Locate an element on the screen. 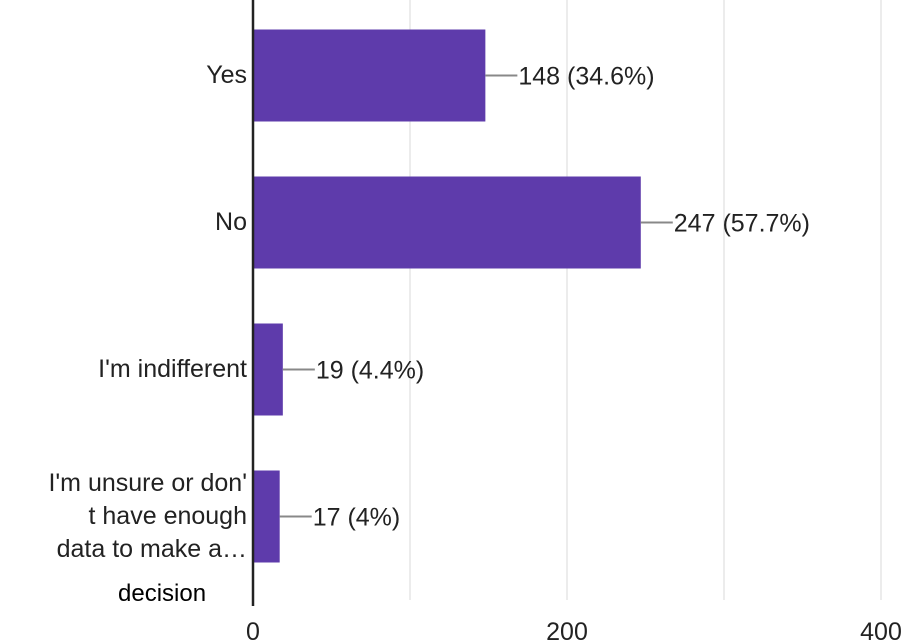  category-label-line: No is located at coordinates (231, 222).